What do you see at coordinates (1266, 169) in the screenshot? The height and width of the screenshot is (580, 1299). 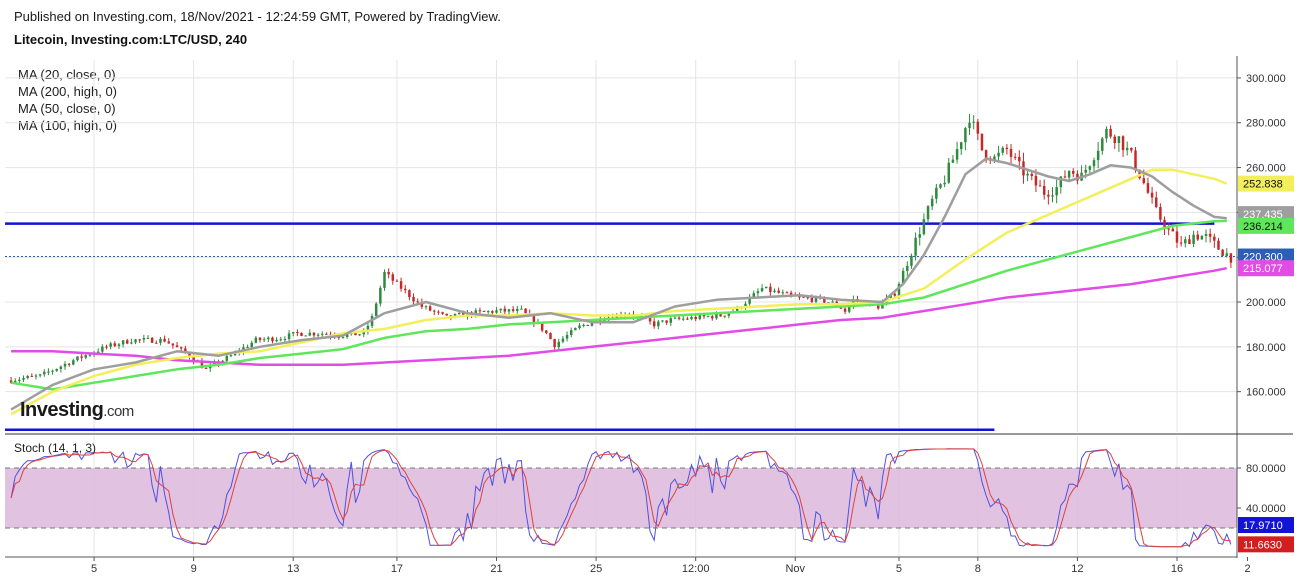 I see `price-tick-label: 260.000` at bounding box center [1266, 169].